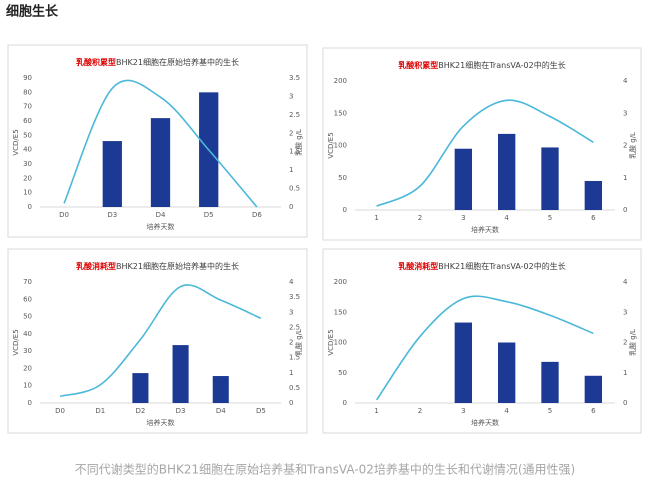  I want to click on x-tick-label: D1, so click(100, 411).